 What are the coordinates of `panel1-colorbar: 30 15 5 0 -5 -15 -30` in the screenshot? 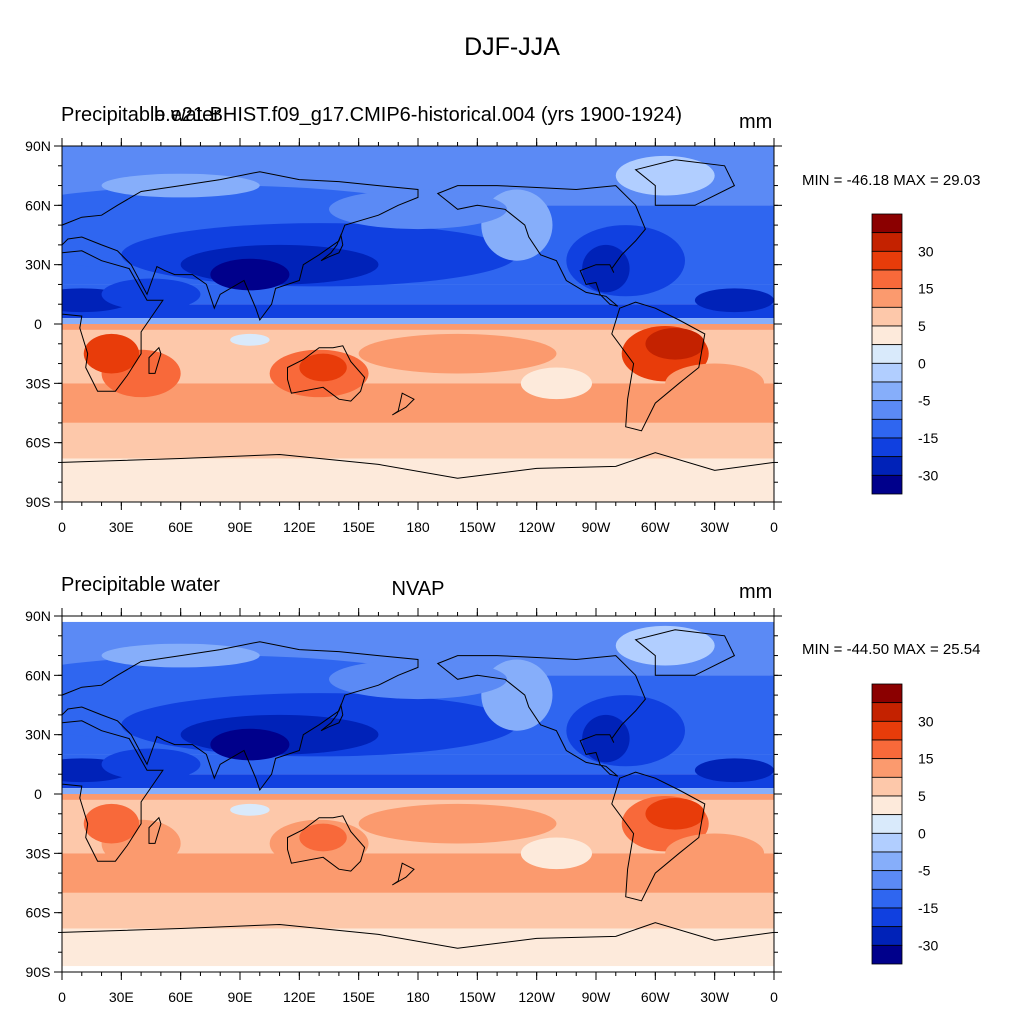 It's located at (904, 354).